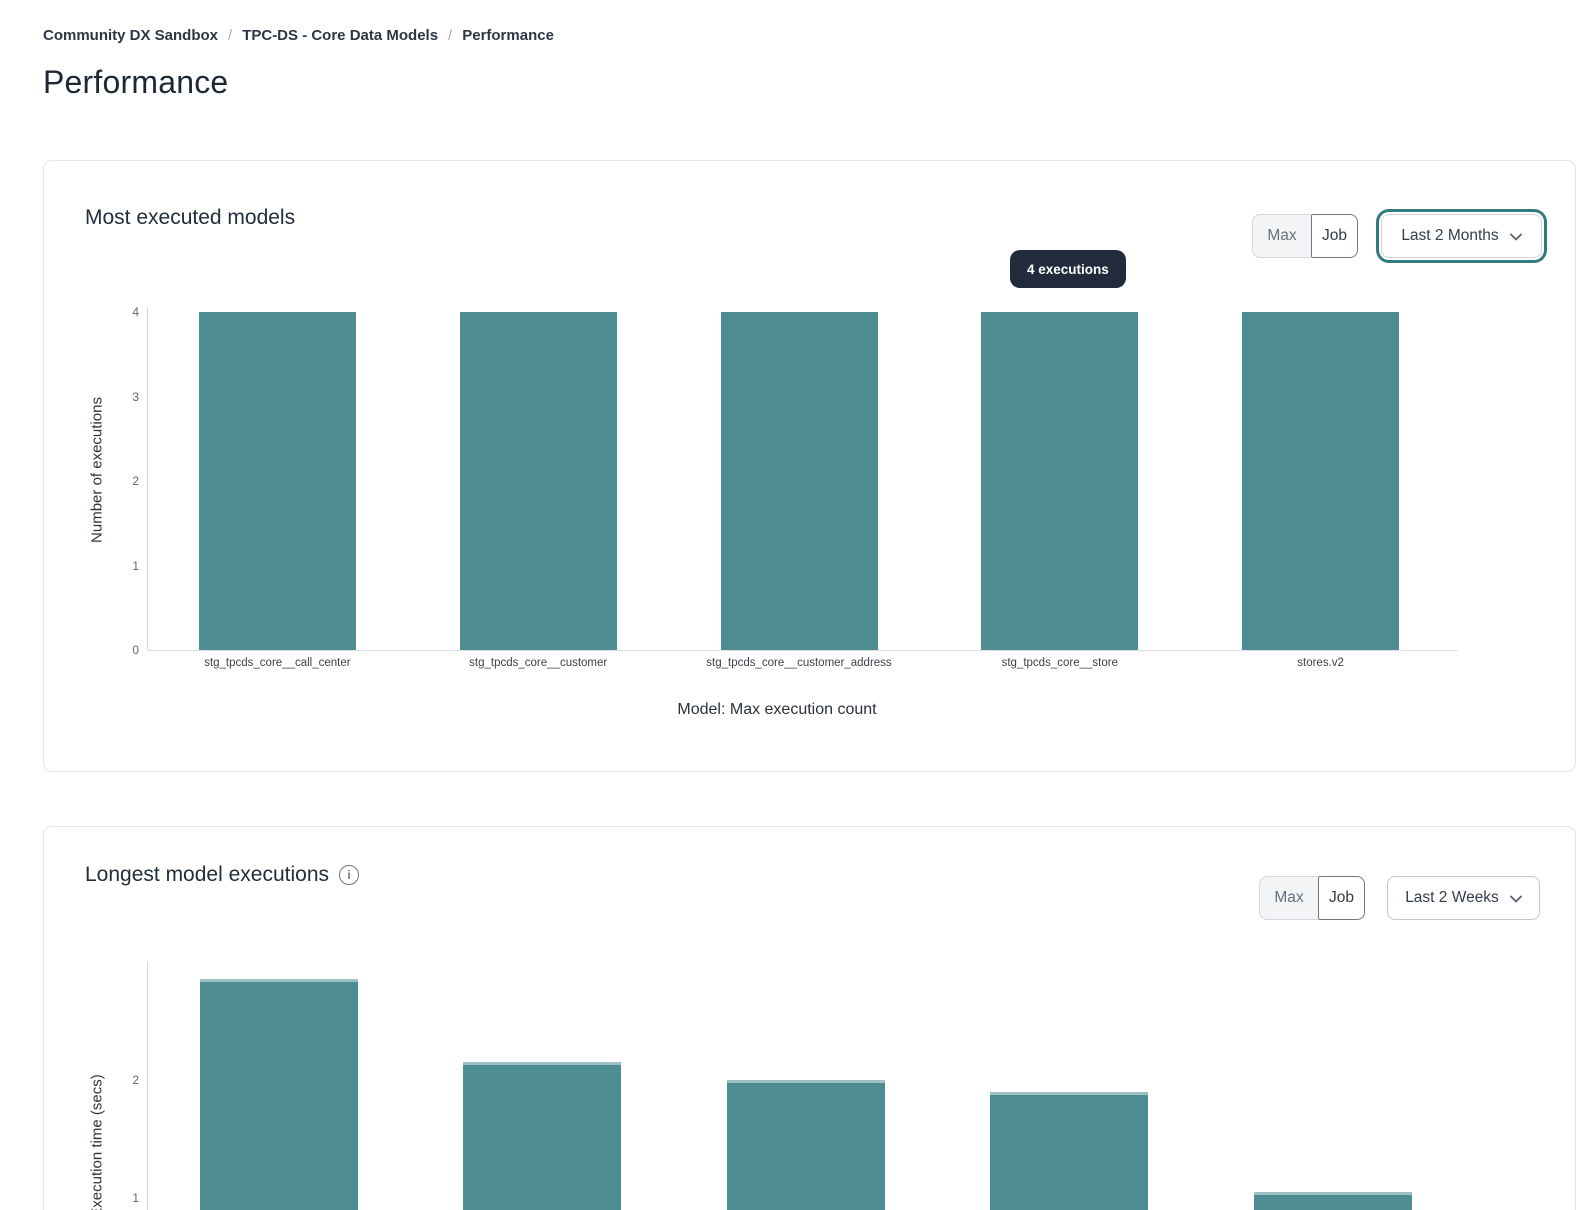 This screenshot has height=1210, width=1584. I want to click on bar-stg_tpcds_core__customer_address, so click(799, 481).